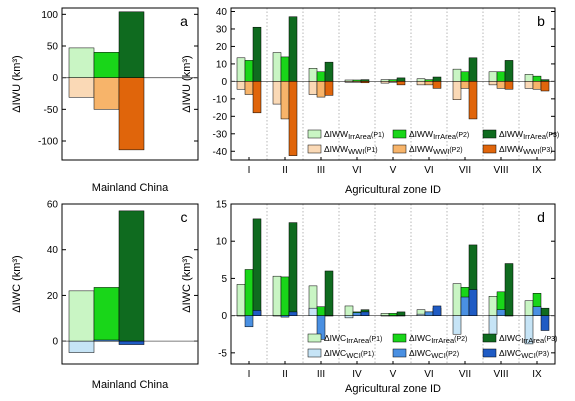 This screenshot has width=575, height=401. What do you see at coordinates (393, 374) in the screenshot?
I see `x-tick-label-d-4: V` at bounding box center [393, 374].